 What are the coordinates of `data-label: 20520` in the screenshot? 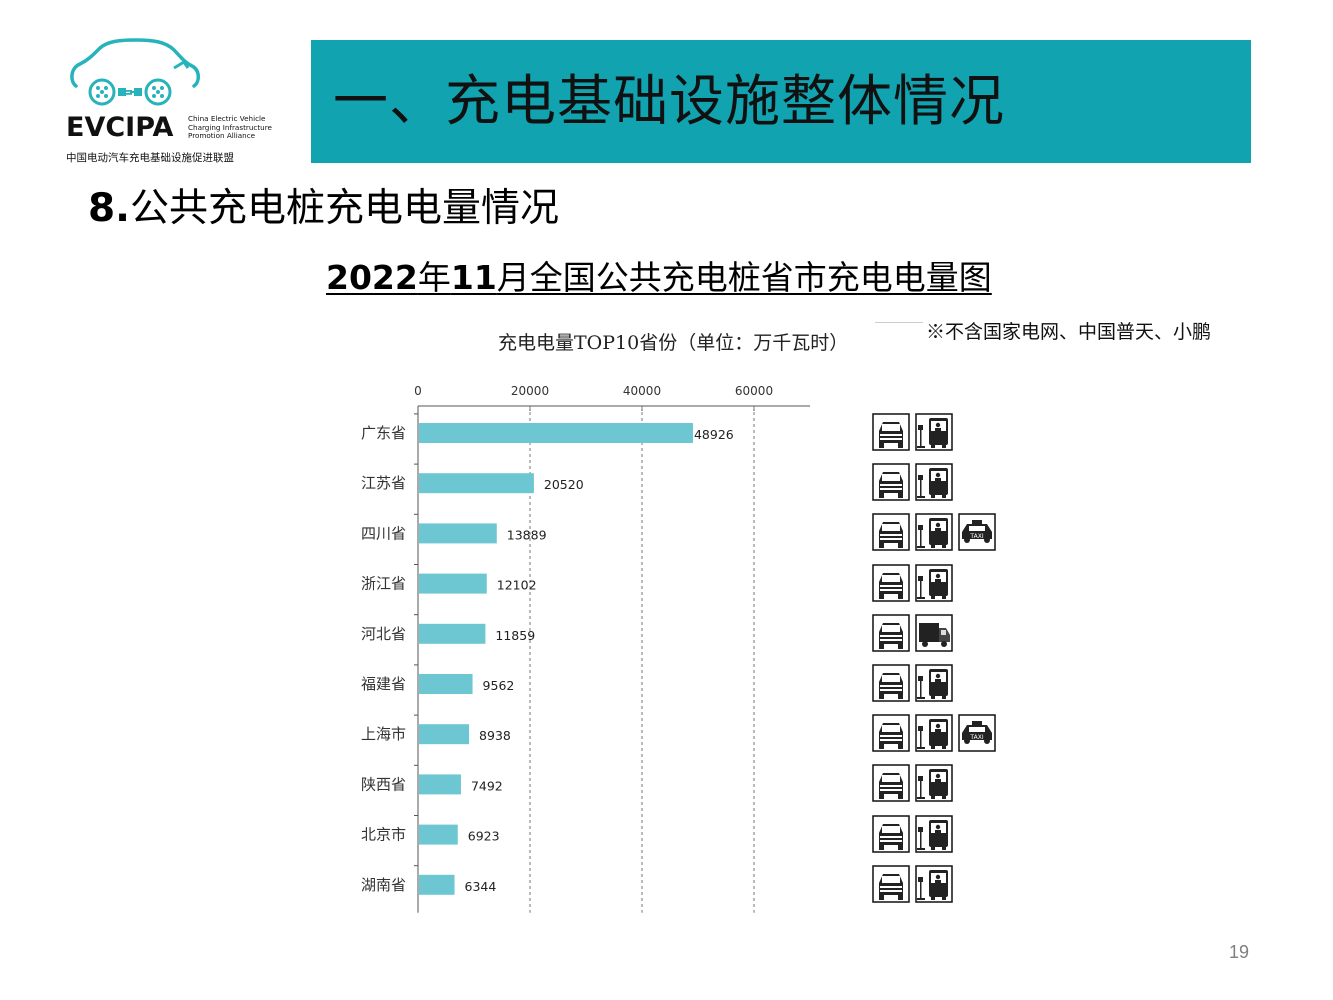 It's located at (564, 484).